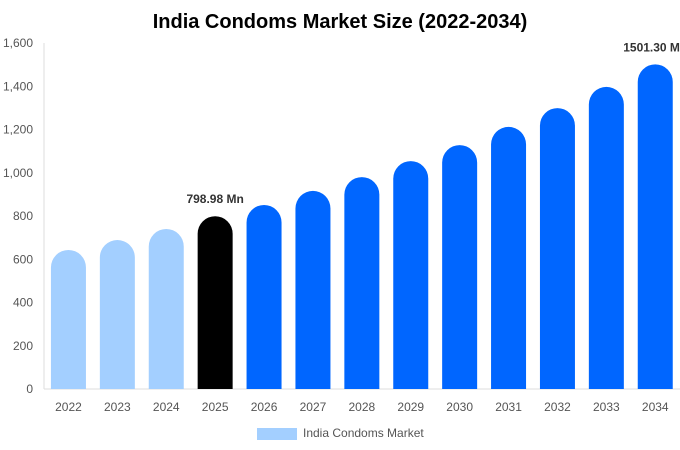  I want to click on x-tick-label: 2028, so click(361, 407).